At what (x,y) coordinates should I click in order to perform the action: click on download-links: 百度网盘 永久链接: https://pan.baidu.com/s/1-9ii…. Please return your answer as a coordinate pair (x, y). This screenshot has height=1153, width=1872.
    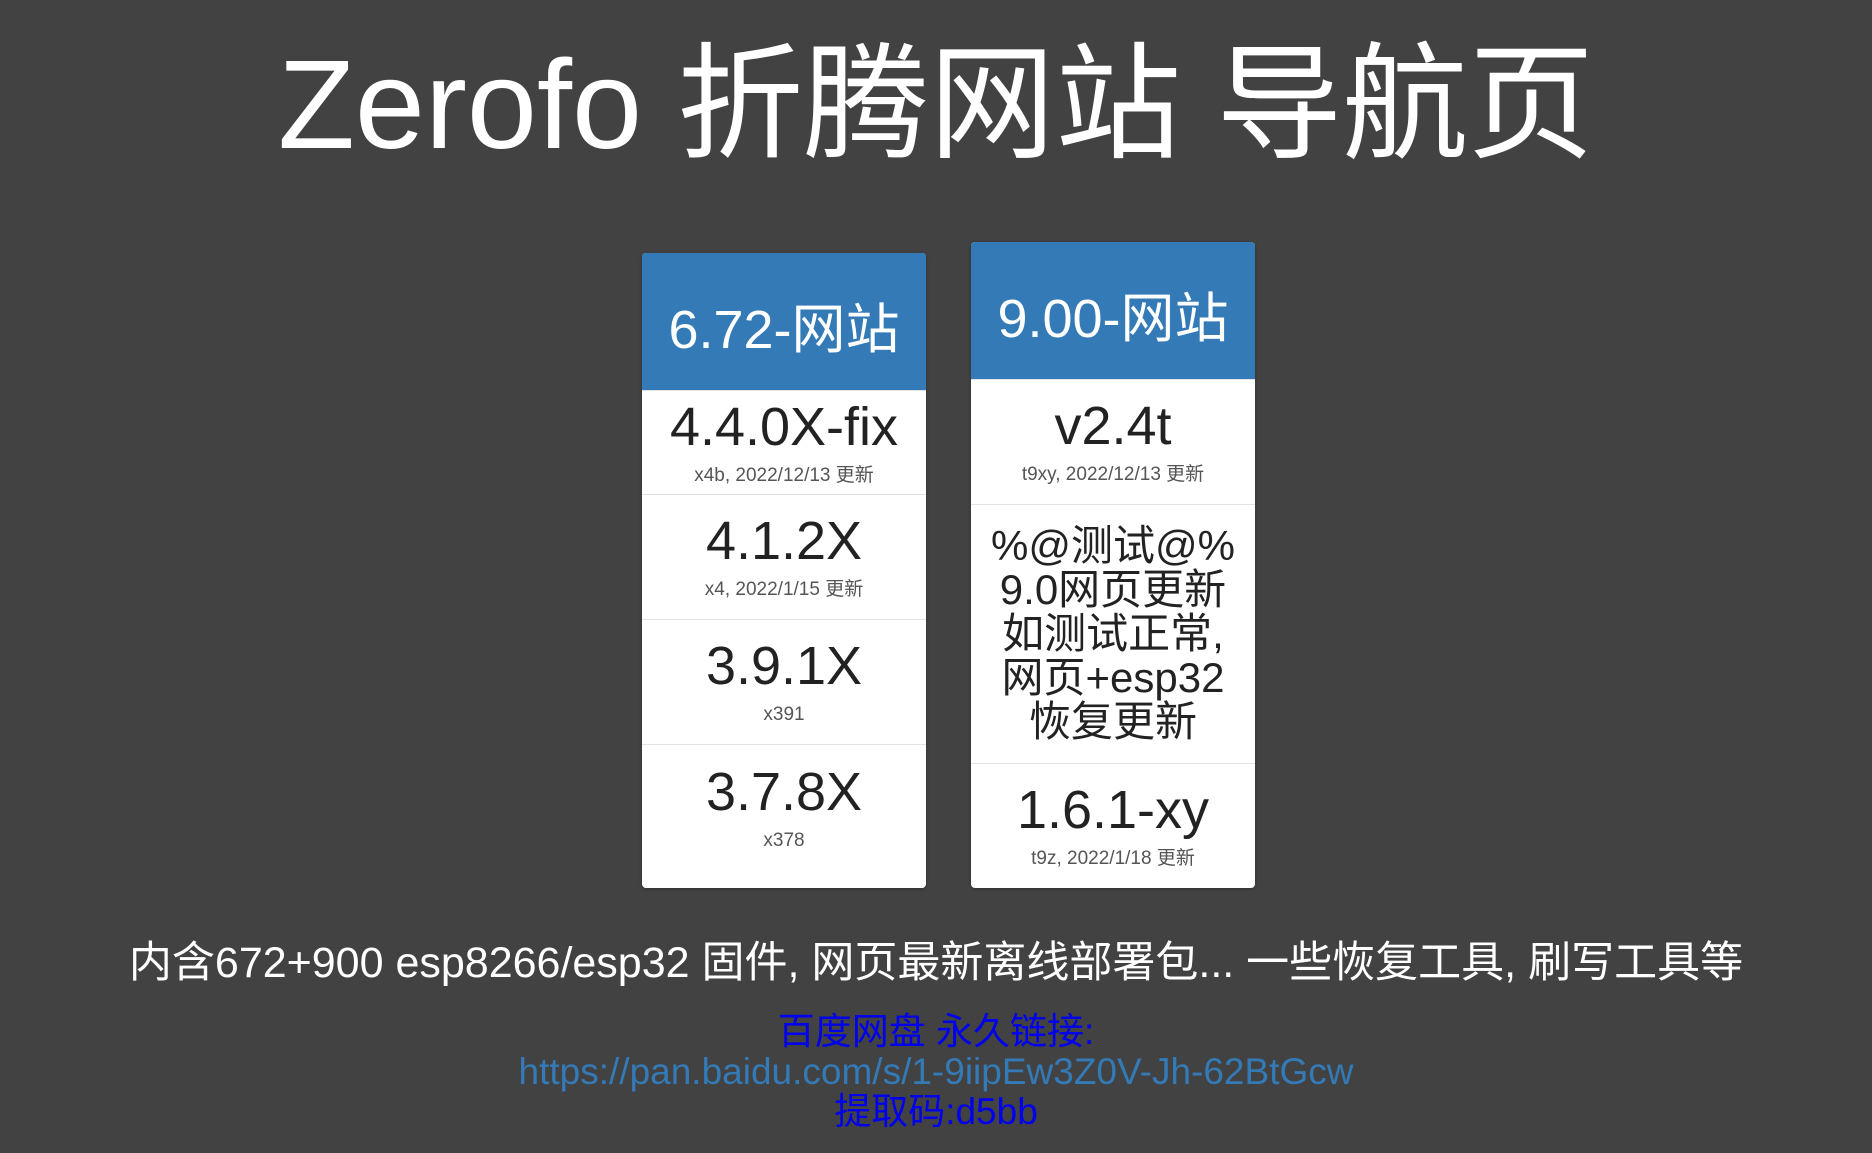
    Looking at the image, I should click on (936, 1072).